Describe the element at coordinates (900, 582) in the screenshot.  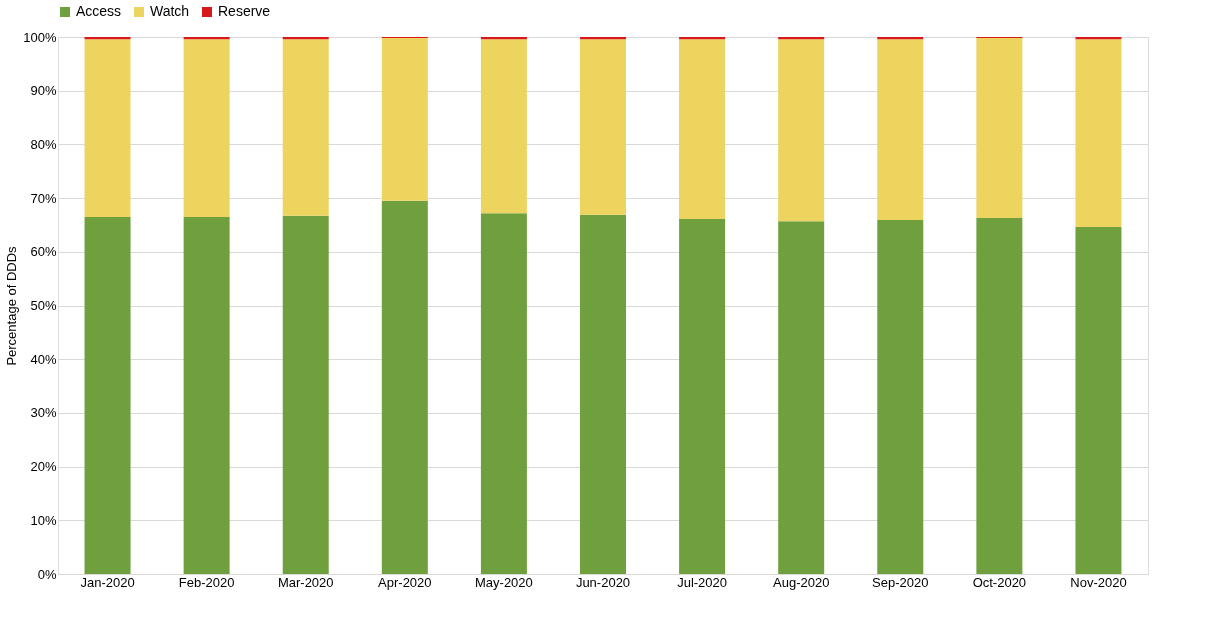
I see `x-tick-label: Sep-2020` at that location.